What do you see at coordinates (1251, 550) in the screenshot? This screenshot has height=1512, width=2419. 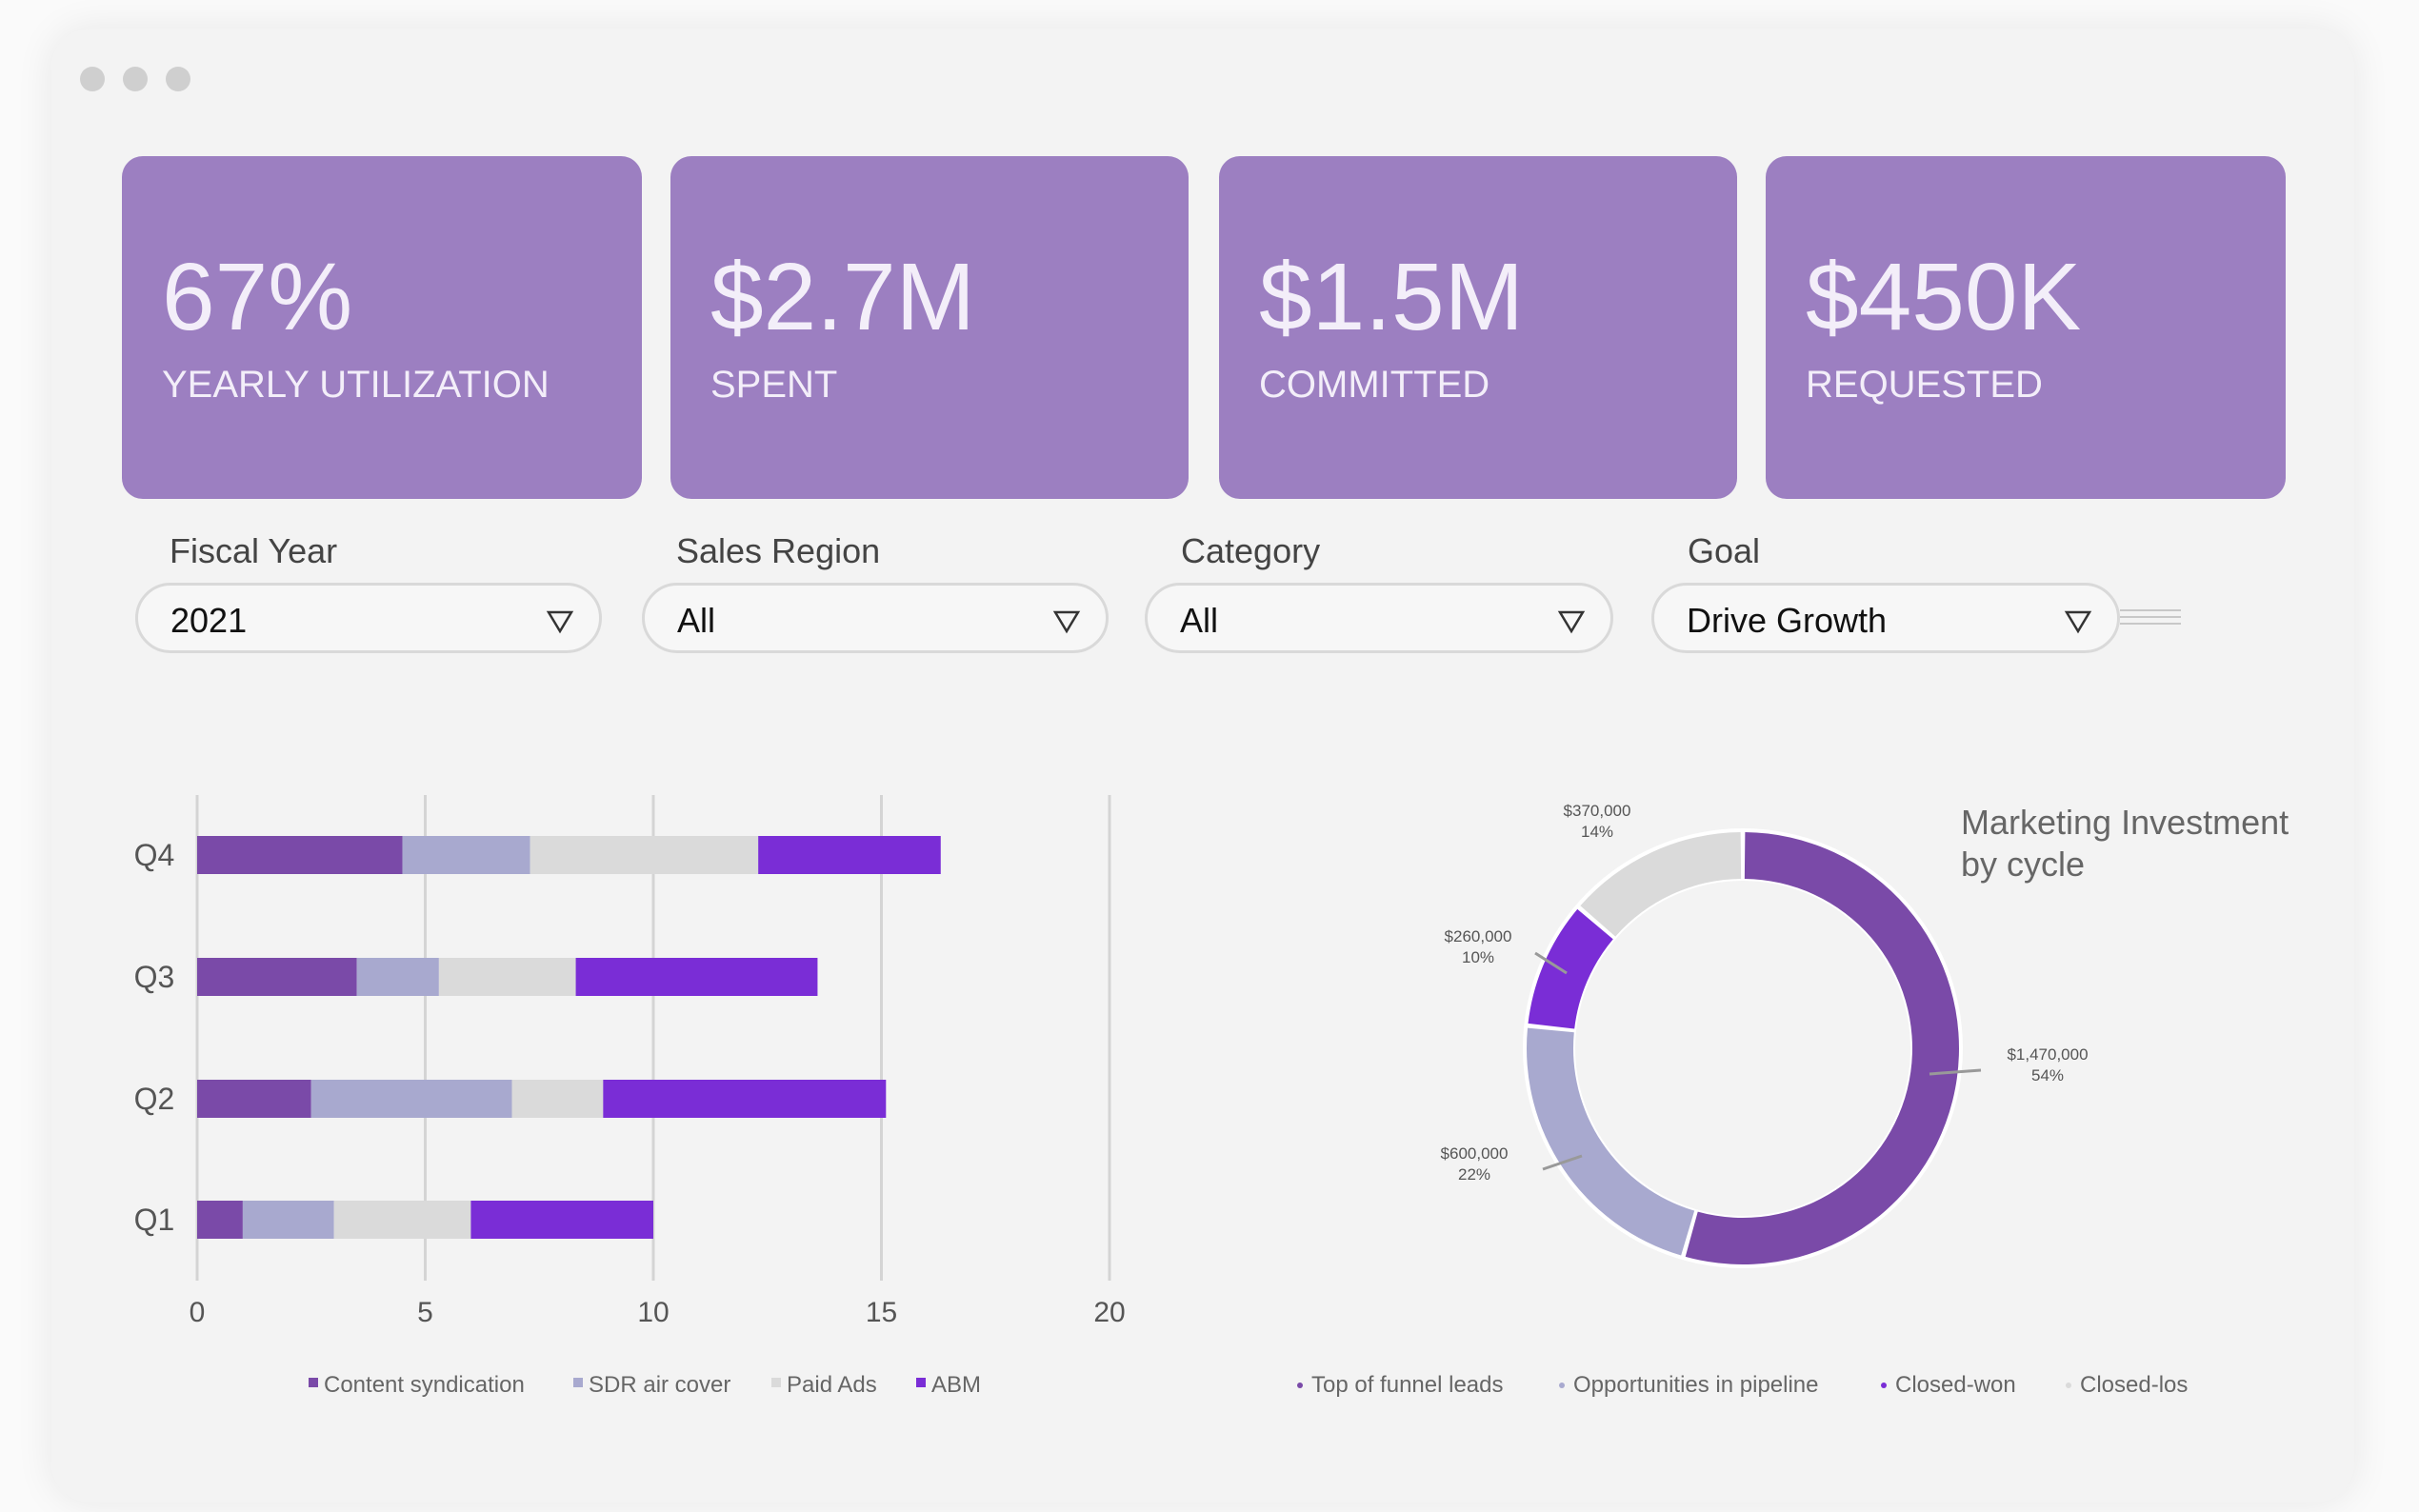 I see `filter-label-category: Category` at bounding box center [1251, 550].